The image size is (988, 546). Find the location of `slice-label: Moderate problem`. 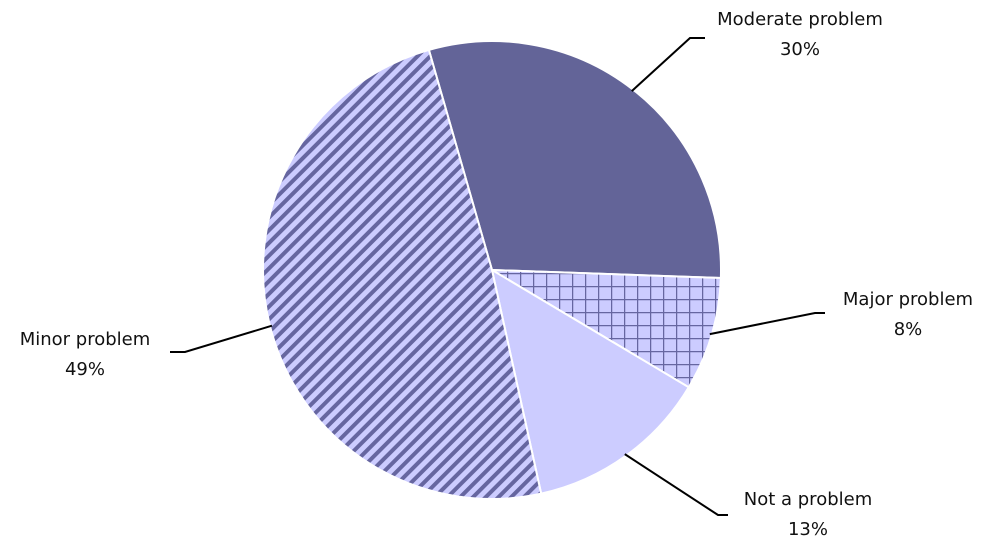

slice-label: Moderate problem is located at coordinates (800, 19).